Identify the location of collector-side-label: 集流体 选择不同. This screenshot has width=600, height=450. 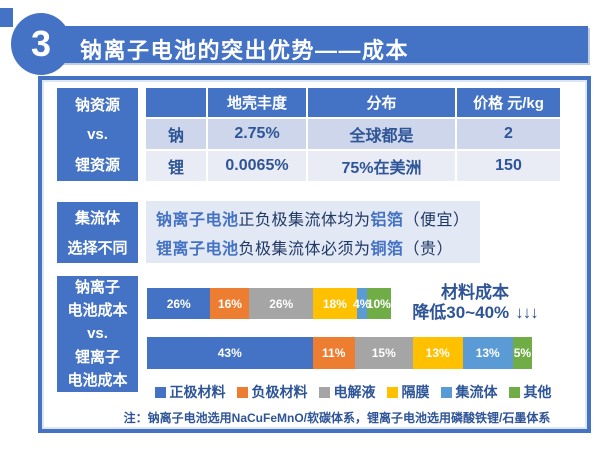
(97, 232).